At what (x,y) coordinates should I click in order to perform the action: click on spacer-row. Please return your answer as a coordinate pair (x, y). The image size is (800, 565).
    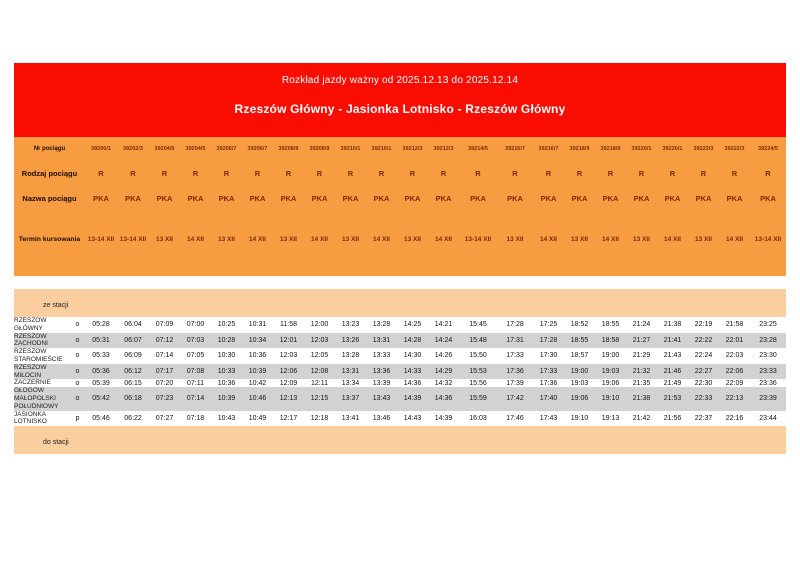
    Looking at the image, I should click on (400, 219).